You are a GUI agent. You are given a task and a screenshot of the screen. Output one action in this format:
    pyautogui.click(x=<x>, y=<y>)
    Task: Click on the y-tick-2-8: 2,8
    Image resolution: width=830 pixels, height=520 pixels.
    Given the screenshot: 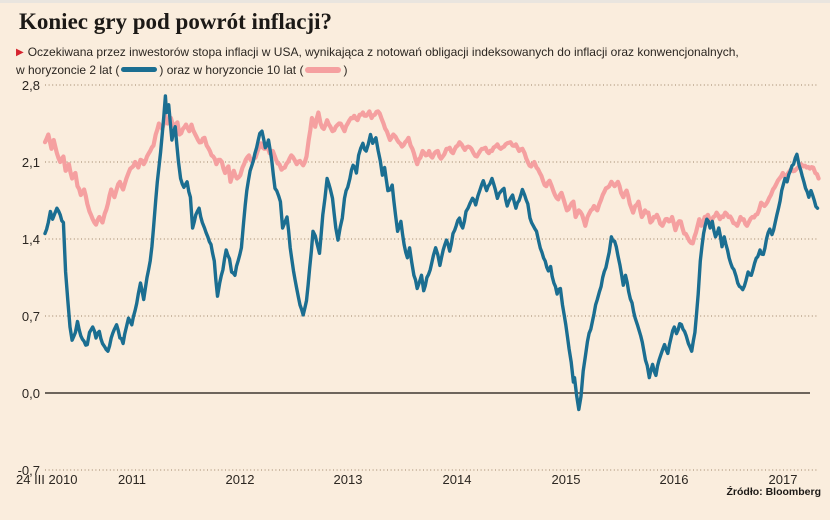 What is the action you would take?
    pyautogui.click(x=30, y=85)
    